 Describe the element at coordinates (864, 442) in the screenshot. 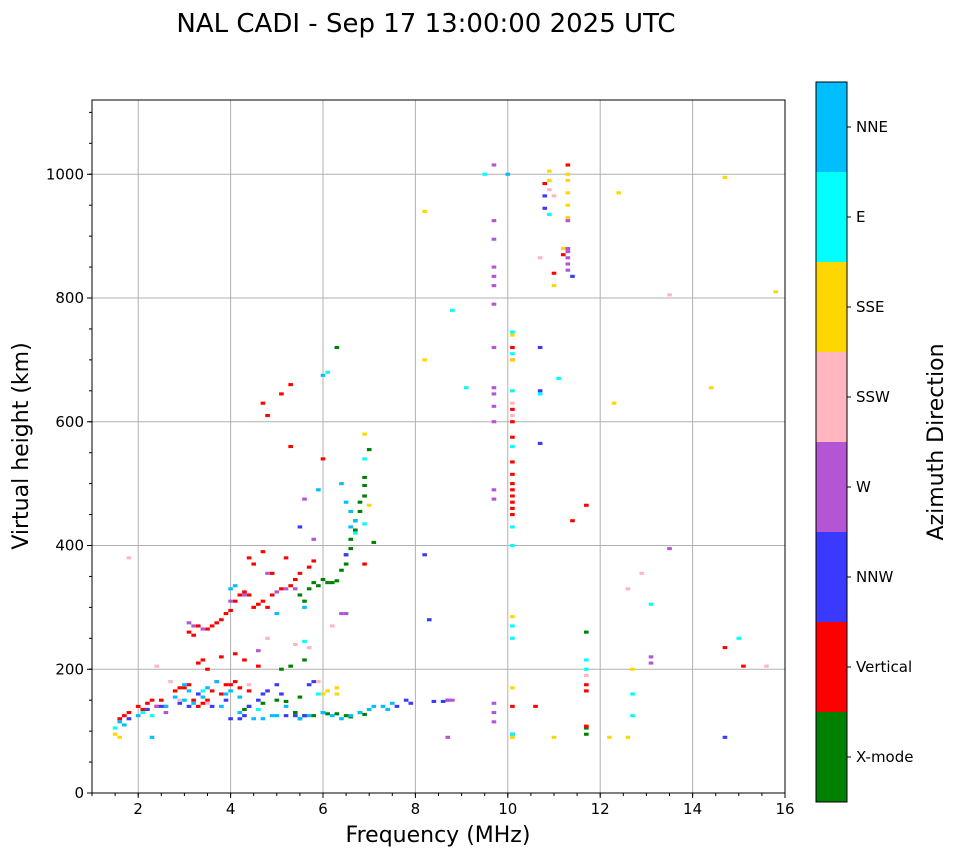

I see `colorbar: X-mode Vertical NNW W SSW SSE E NNE` at that location.